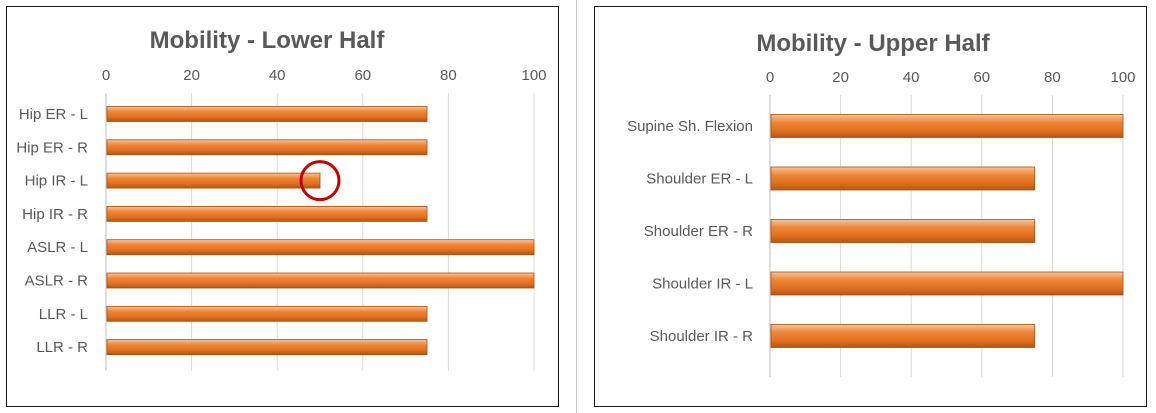 The width and height of the screenshot is (1156, 413). I want to click on category-label: LLR - R, so click(62, 347).